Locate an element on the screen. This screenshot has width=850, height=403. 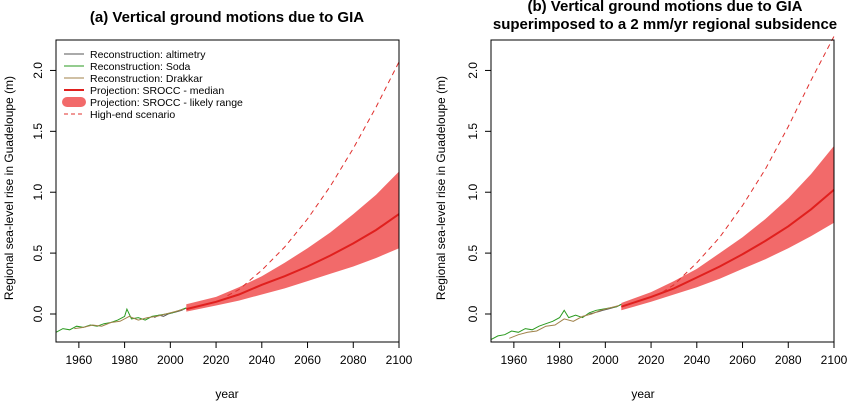
series-reconstruction-soda is located at coordinates (556, 322).